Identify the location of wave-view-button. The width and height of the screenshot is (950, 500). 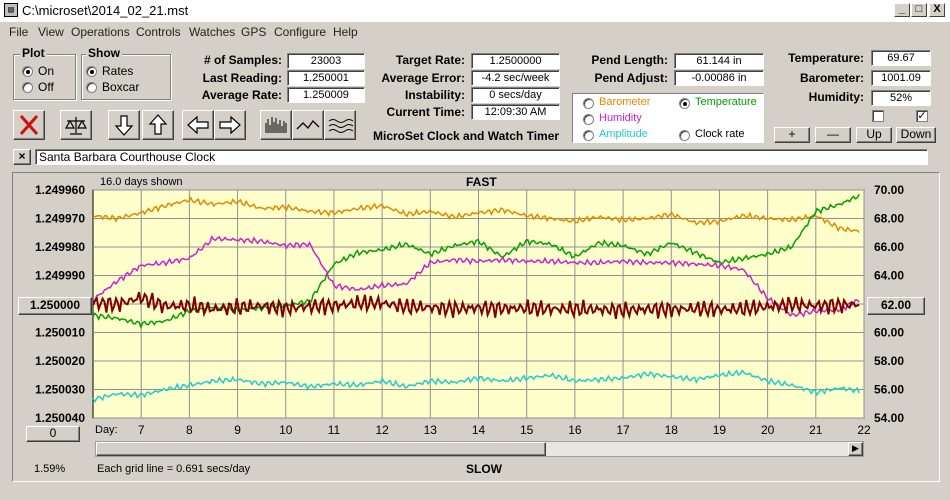
(340, 125).